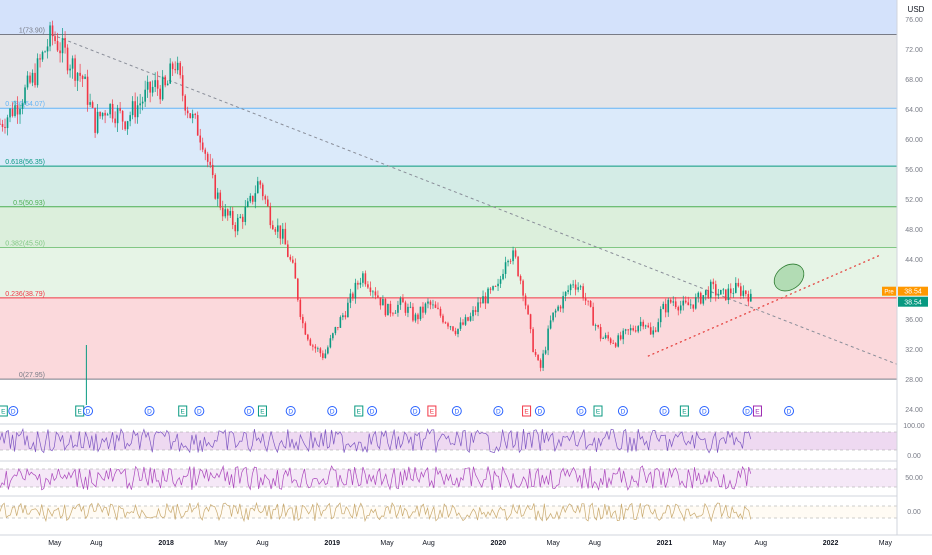 The width and height of the screenshot is (932, 555). I want to click on time-tick-label: 2022, so click(831, 543).